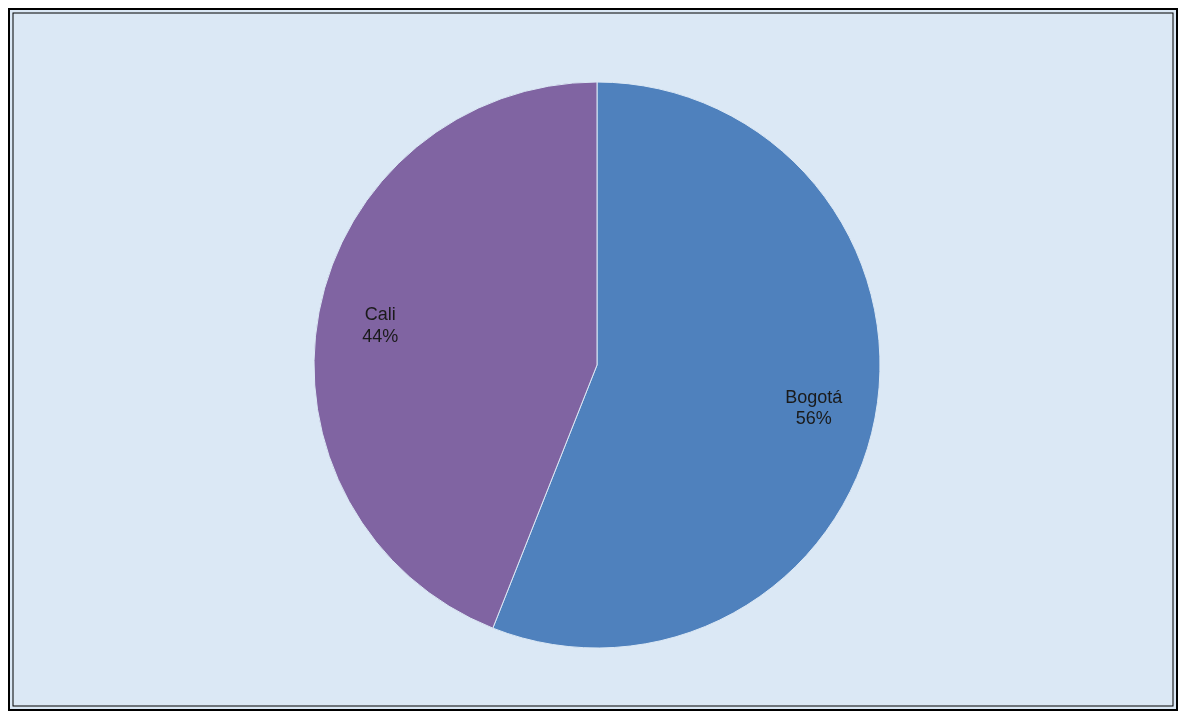  I want to click on slice-label: Cali, so click(380, 314).